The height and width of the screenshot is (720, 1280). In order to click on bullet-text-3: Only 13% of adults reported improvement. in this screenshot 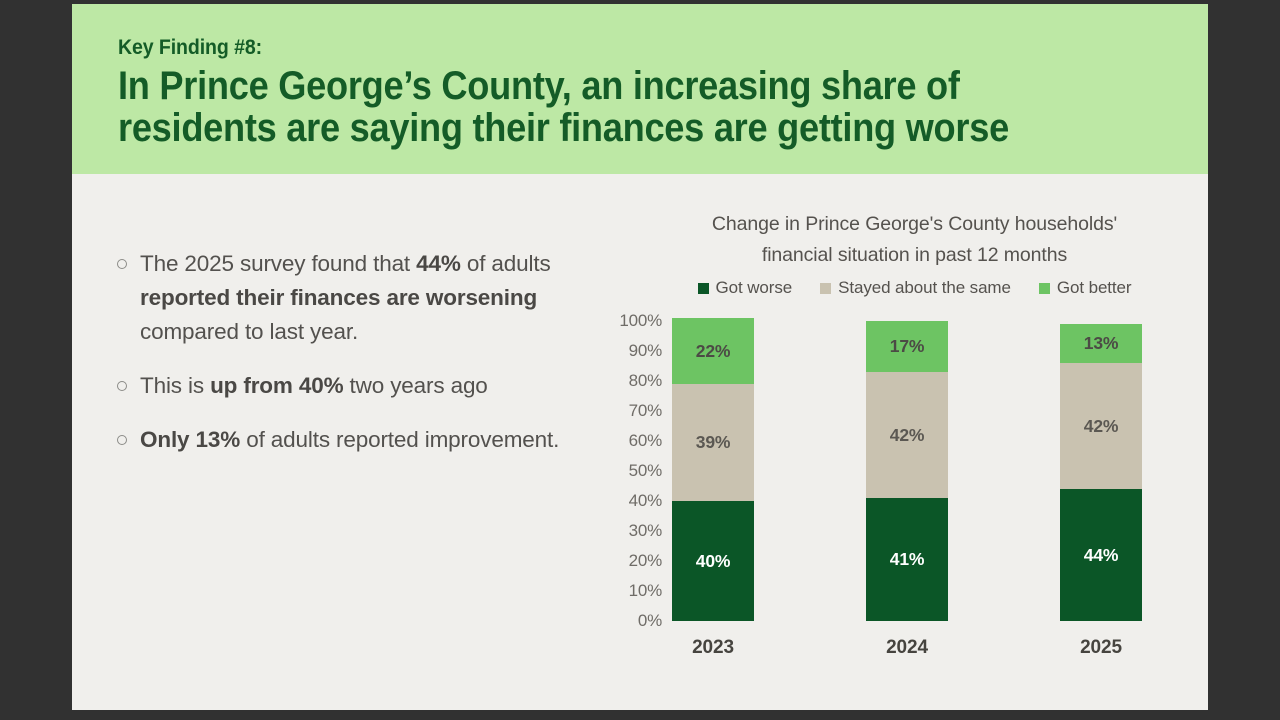, I will do `click(349, 440)`.